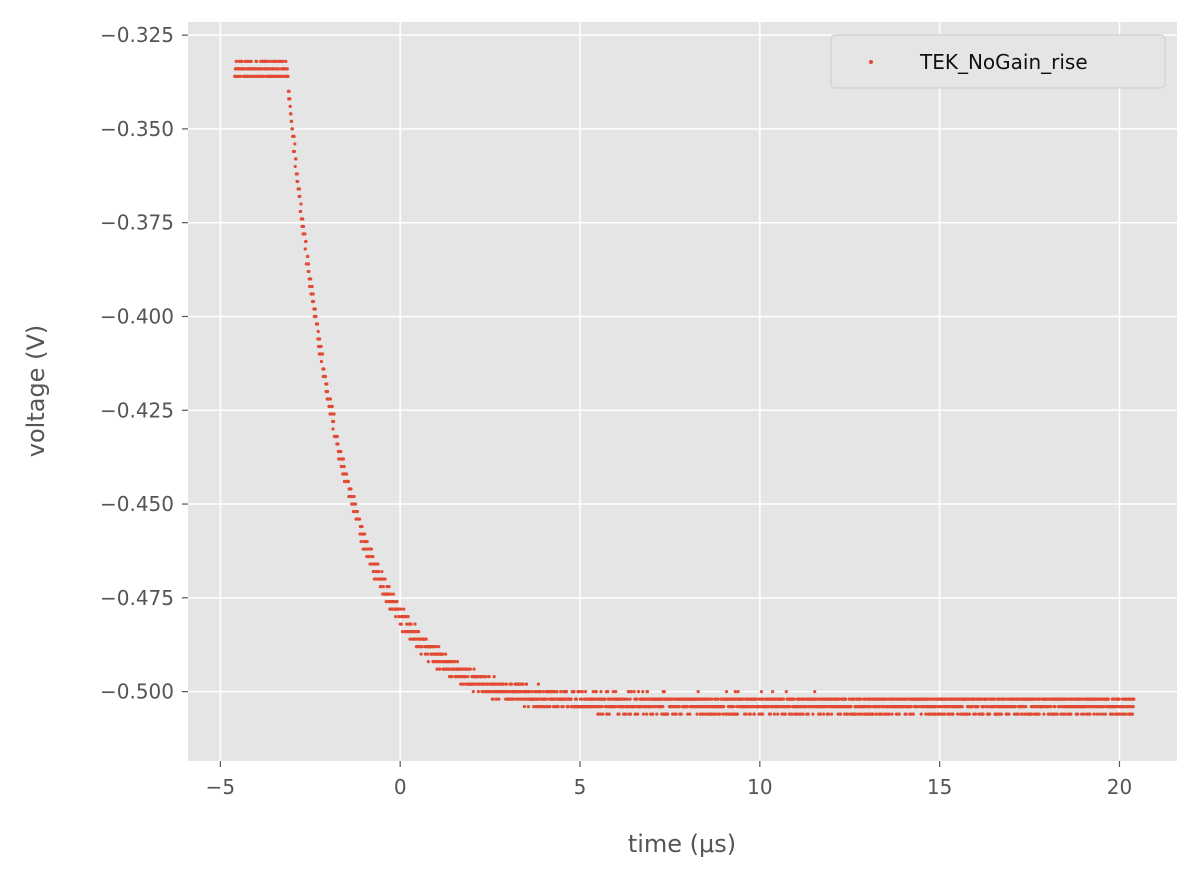  What do you see at coordinates (36, 391) in the screenshot?
I see `y-axis-label: voltage (V)` at bounding box center [36, 391].